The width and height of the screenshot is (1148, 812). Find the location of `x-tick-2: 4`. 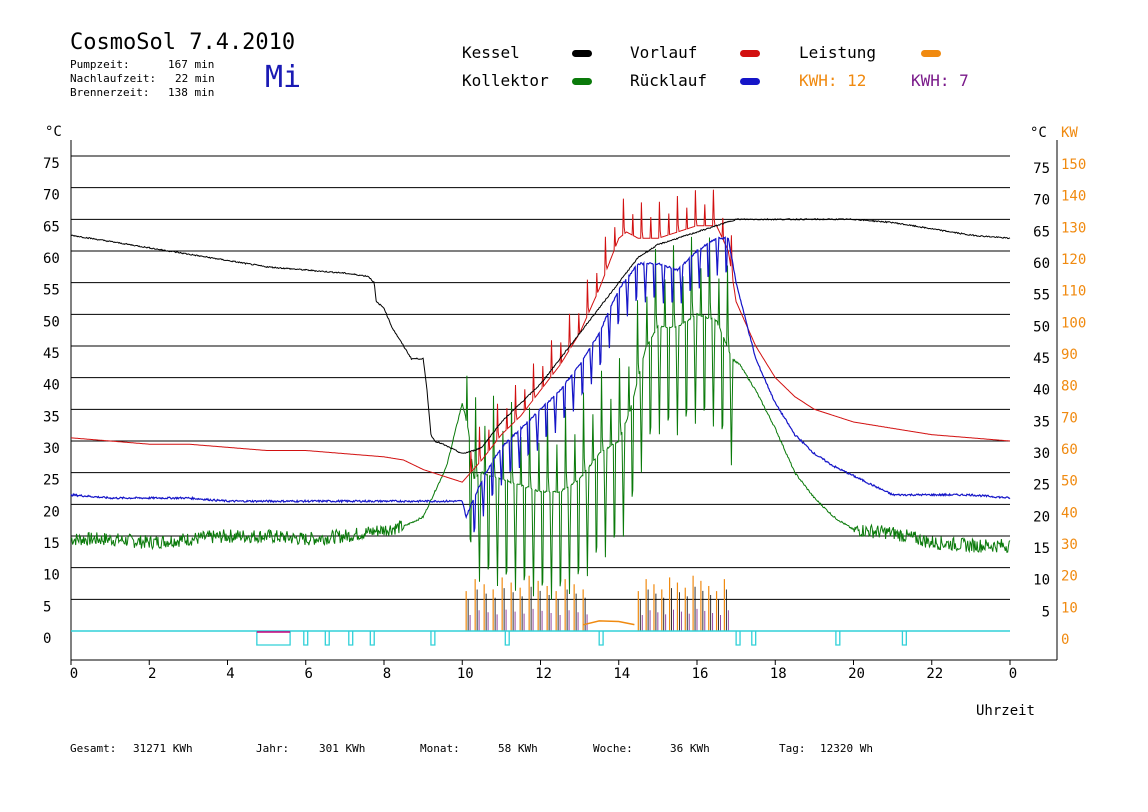

x-tick-2: 4 is located at coordinates (230, 674).